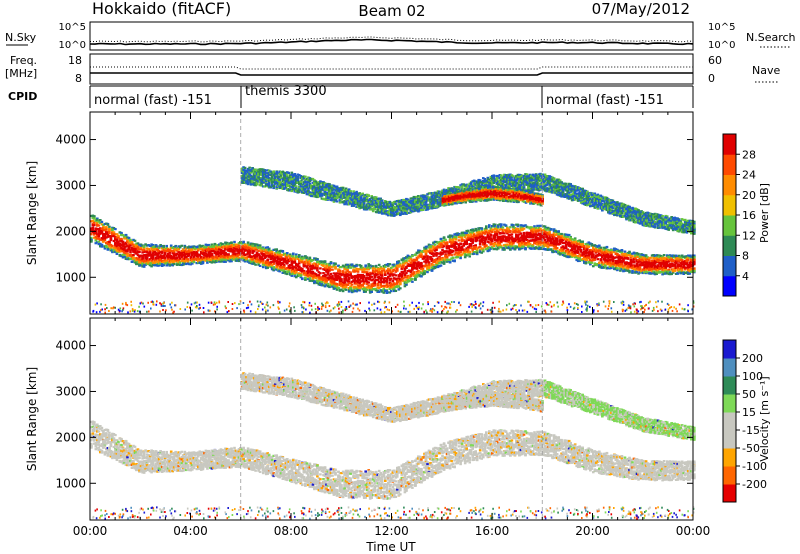 Image resolution: width=800 pixels, height=554 pixels. What do you see at coordinates (391, 68) in the screenshot?
I see `nave-dots` at bounding box center [391, 68].